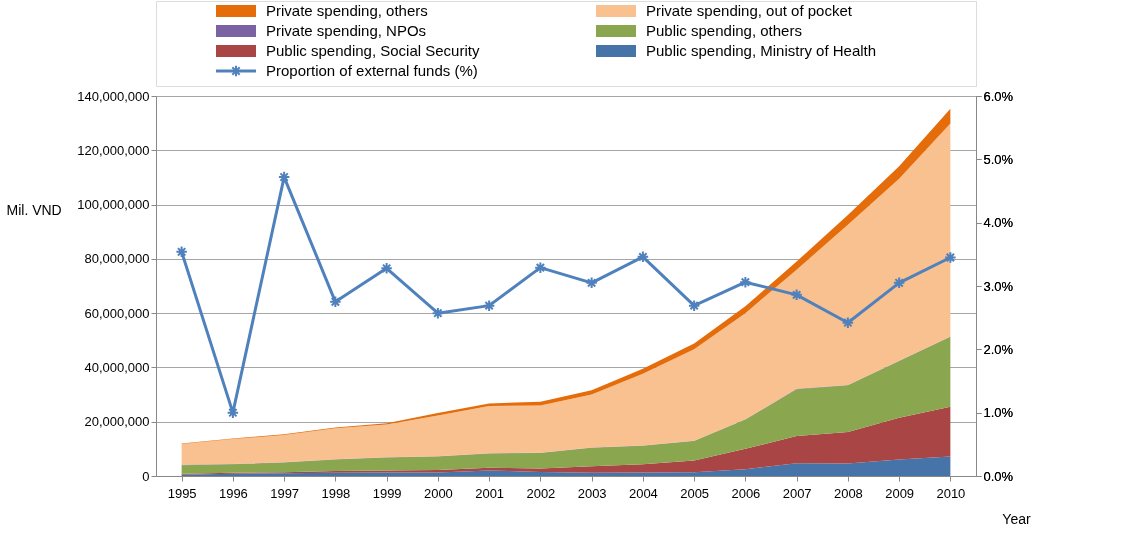  Describe the element at coordinates (146, 476) in the screenshot. I see `y-tick-label: 0` at that location.